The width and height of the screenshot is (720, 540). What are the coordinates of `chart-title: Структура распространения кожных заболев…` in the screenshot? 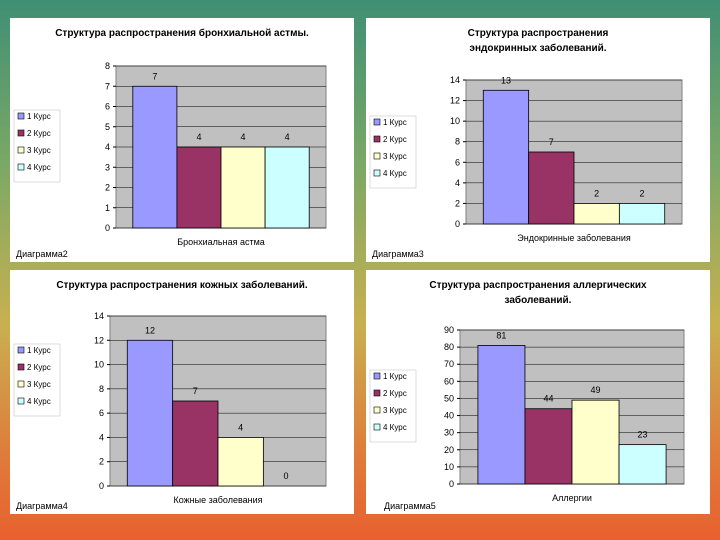 It's located at (182, 285).